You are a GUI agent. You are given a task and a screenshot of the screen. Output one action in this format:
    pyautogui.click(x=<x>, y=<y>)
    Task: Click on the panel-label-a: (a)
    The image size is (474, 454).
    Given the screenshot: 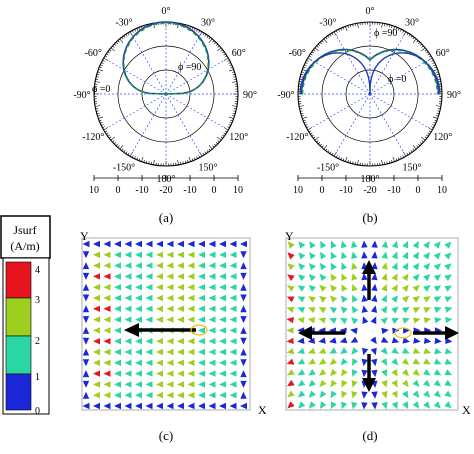 What is the action you would take?
    pyautogui.click(x=166, y=217)
    